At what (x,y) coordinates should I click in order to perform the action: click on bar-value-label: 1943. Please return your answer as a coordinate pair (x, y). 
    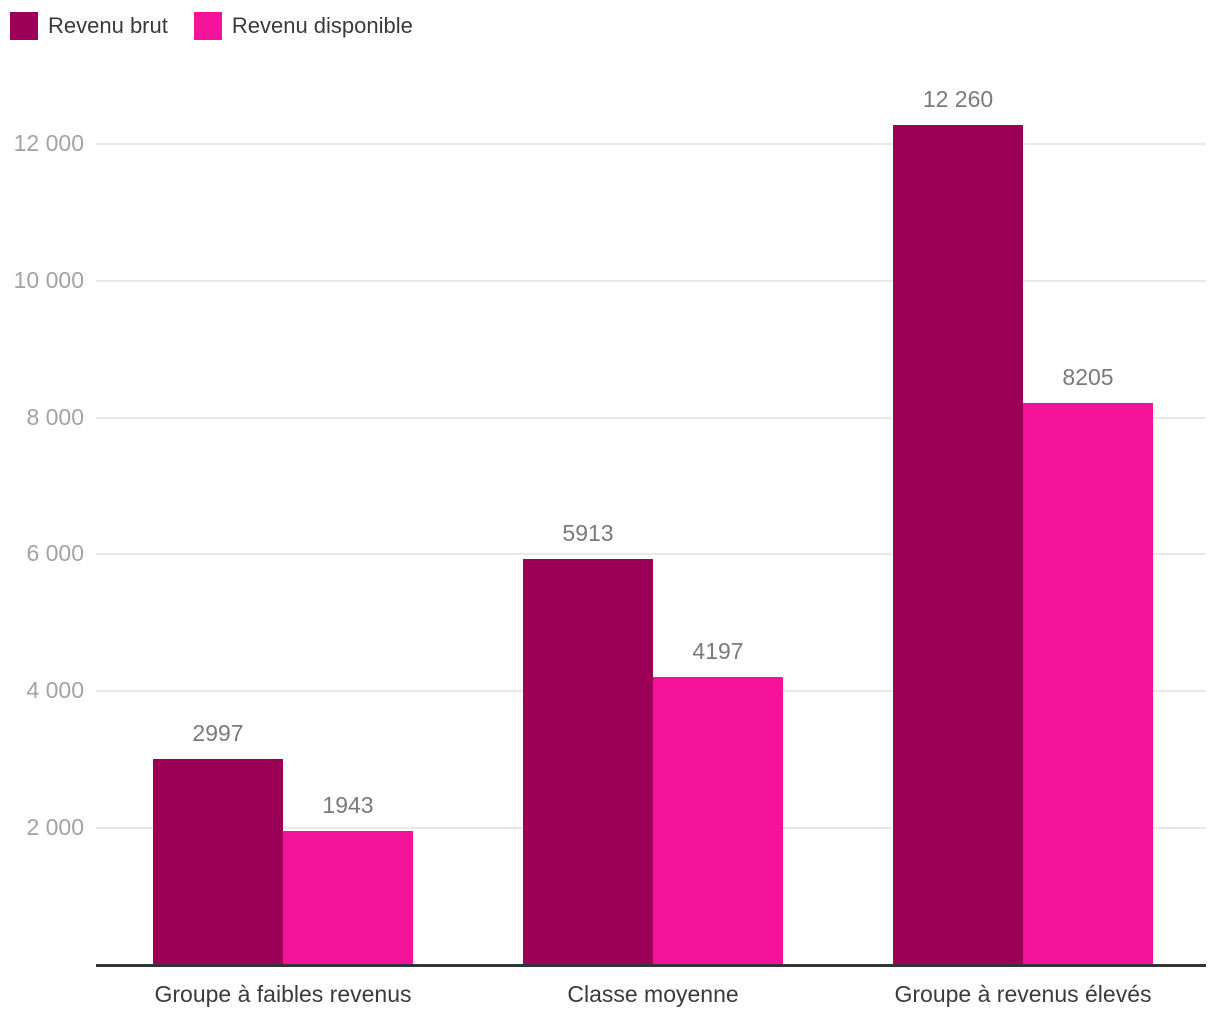
    Looking at the image, I should click on (348, 805).